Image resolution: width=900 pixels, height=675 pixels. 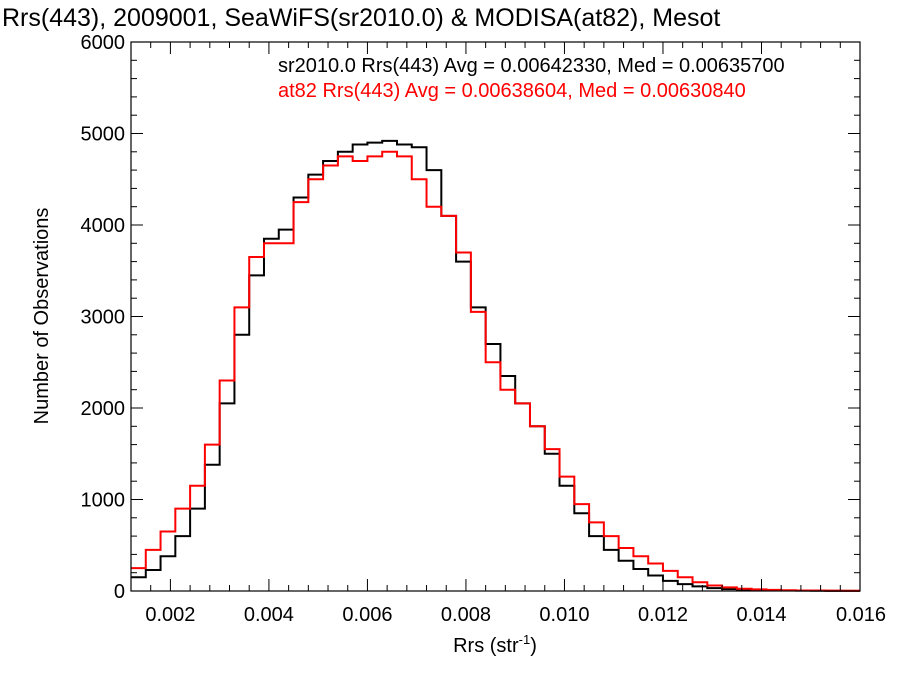 I want to click on y-tick-label: 0, so click(x=119, y=592).